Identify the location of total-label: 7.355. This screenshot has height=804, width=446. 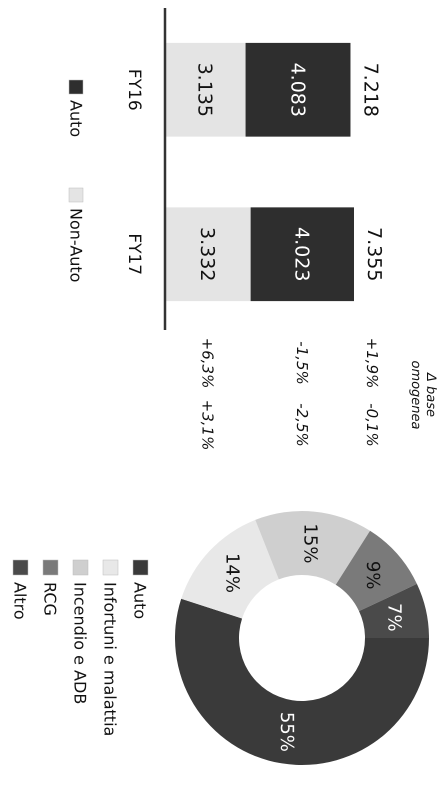
(374, 254).